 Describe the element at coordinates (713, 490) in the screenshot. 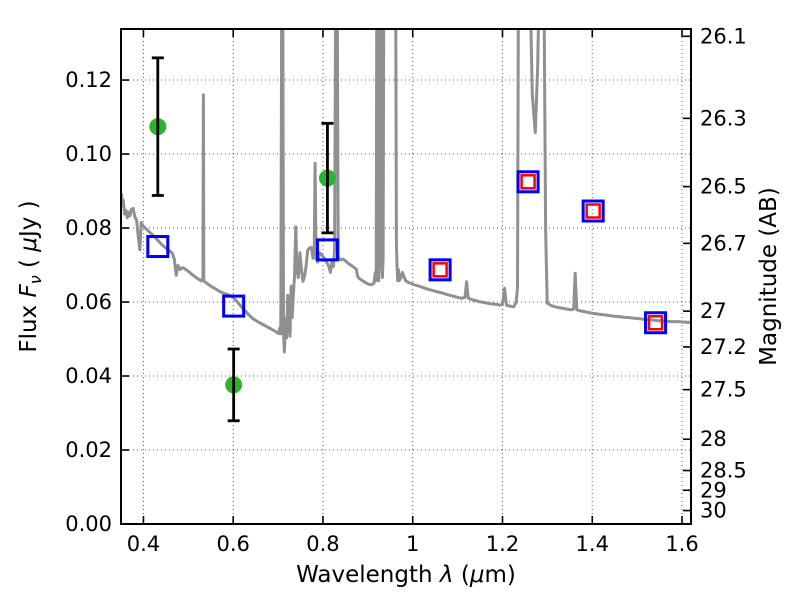

I see `y-right-tick-label: 29` at that location.